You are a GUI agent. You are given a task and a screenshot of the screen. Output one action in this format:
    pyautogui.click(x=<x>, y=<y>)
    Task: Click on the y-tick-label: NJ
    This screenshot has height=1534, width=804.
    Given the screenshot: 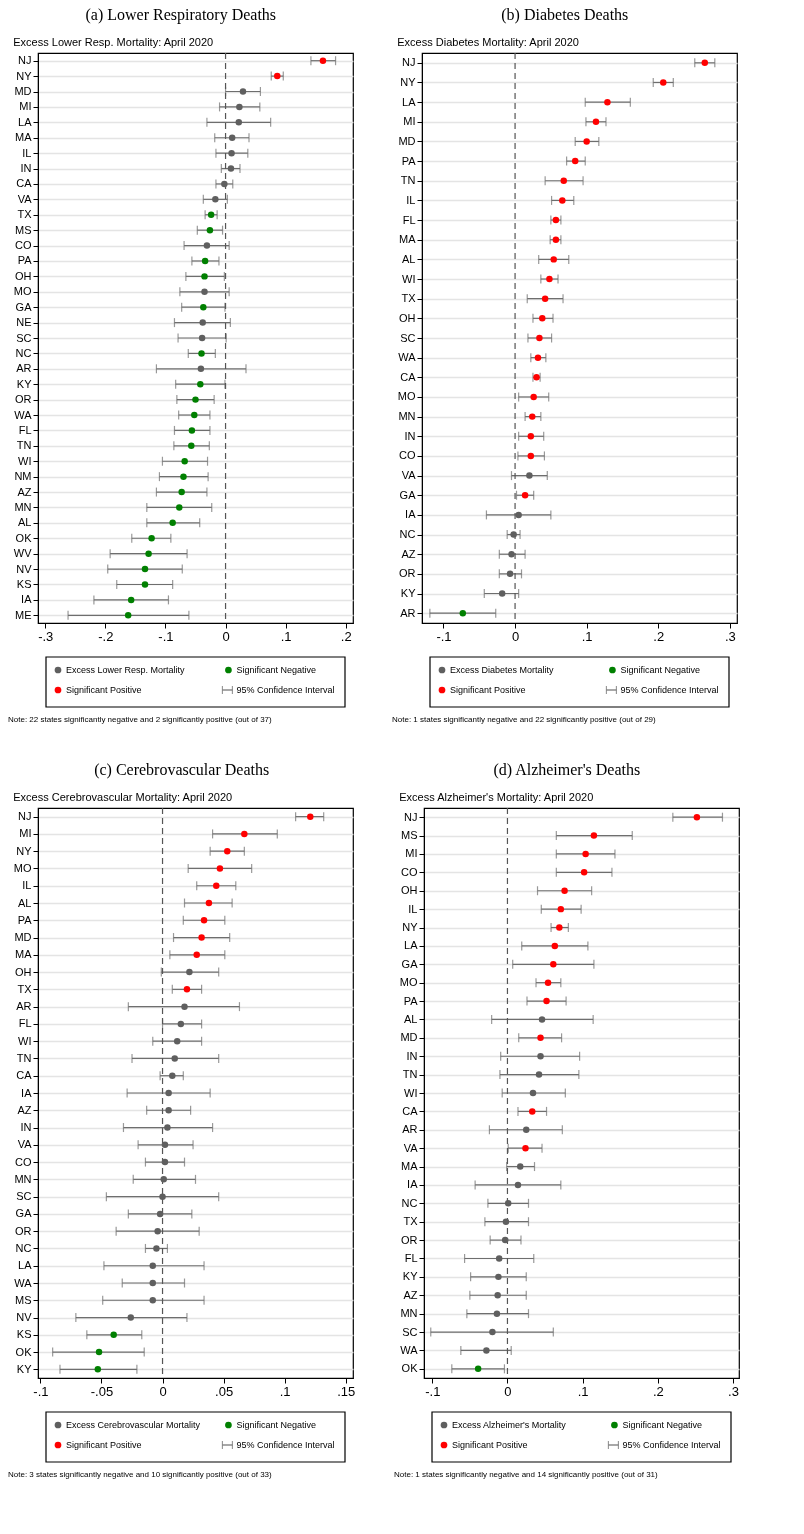 What is the action you would take?
    pyautogui.click(x=411, y=816)
    